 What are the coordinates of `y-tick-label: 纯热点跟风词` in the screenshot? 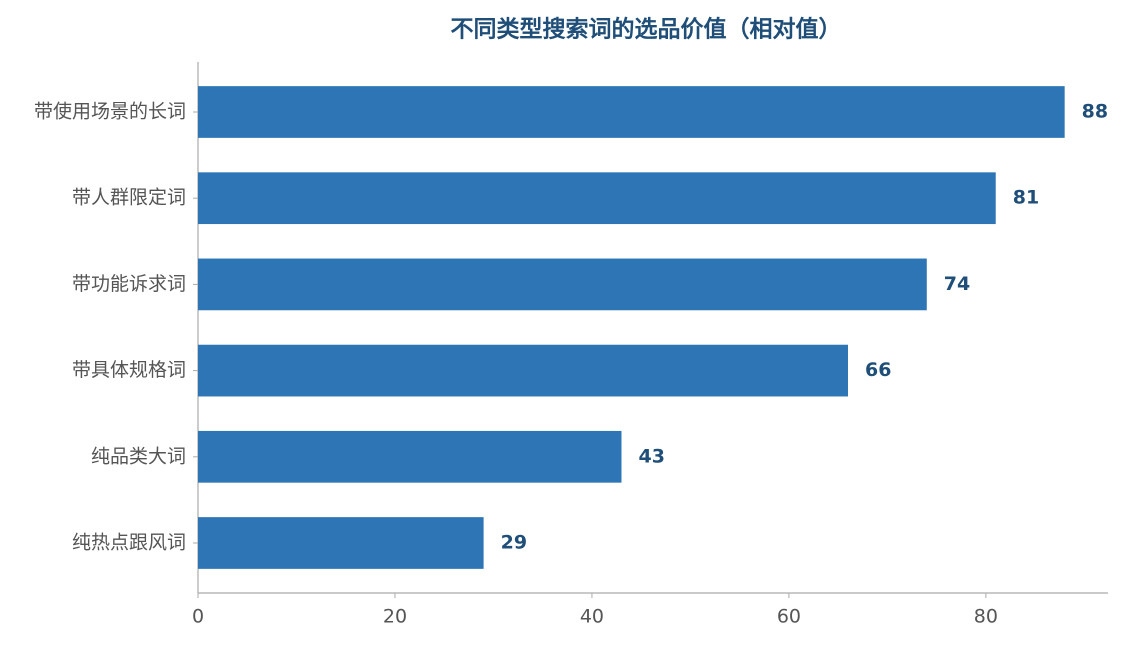 It's located at (129, 543).